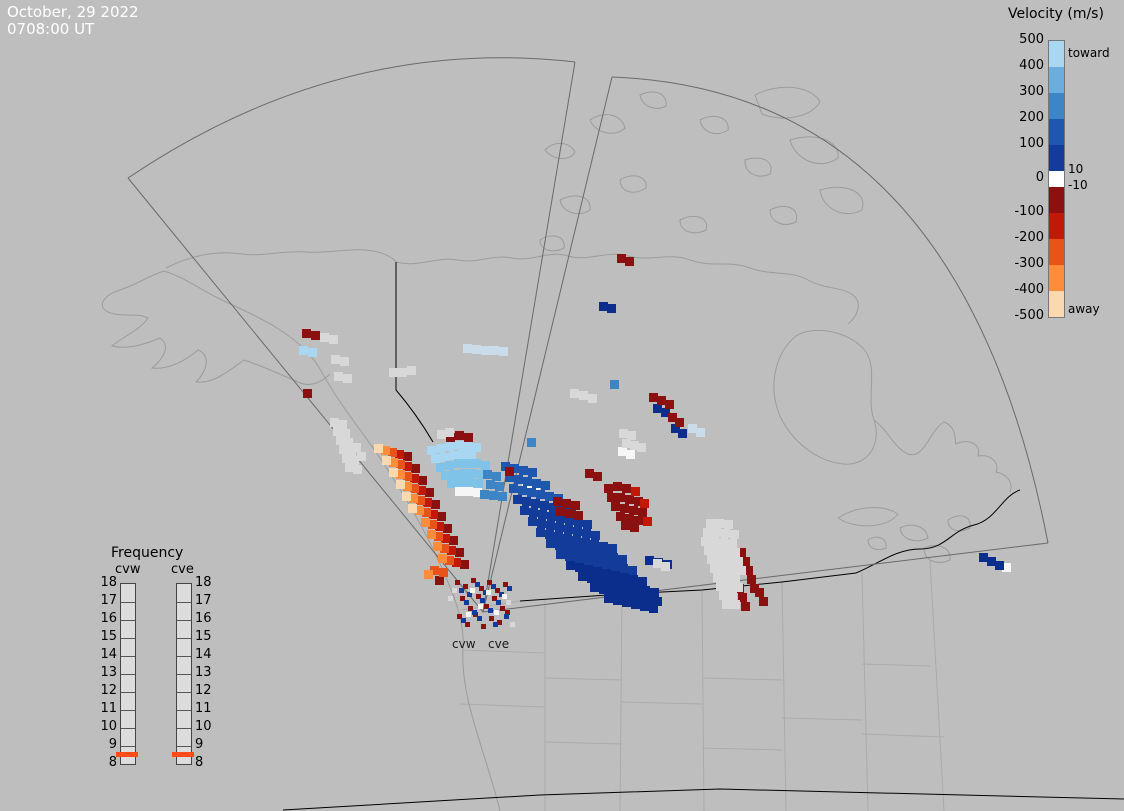 This screenshot has width=1124, height=811. What do you see at coordinates (512, 624) in the screenshot?
I see `velocity-cell-near-range-gs` at bounding box center [512, 624].